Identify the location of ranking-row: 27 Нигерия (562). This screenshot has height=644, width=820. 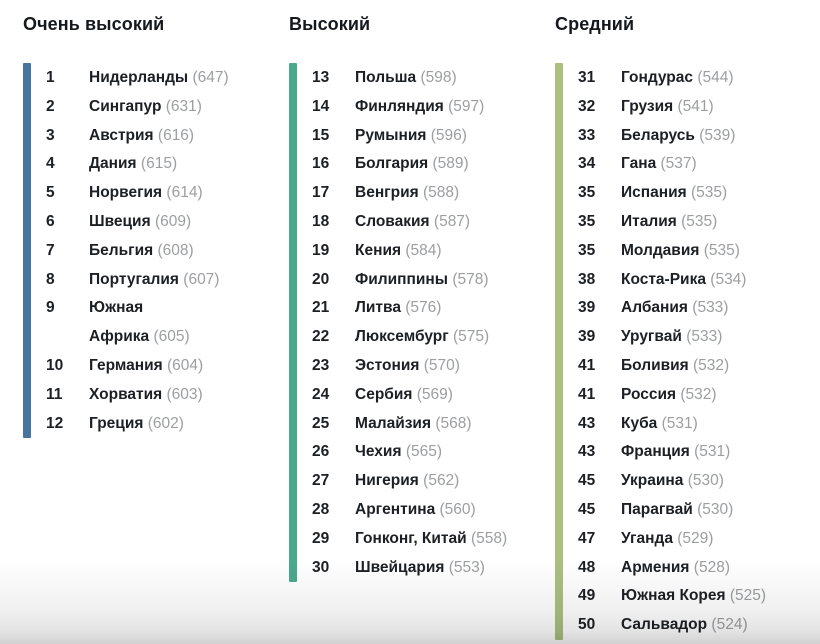
(433, 481).